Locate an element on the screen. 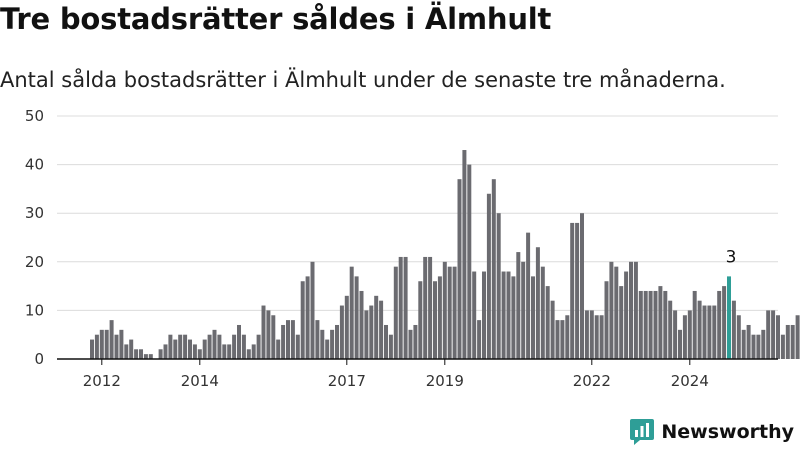 The height and width of the screenshot is (450, 800). newsworthy-chart-icon is located at coordinates (642, 432).